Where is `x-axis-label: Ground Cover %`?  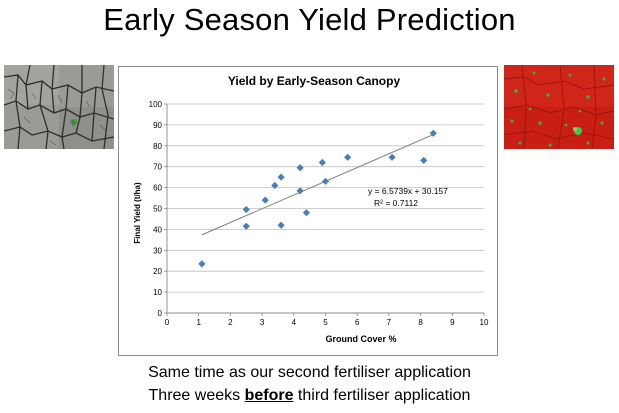
x-axis-label: Ground Cover % is located at coordinates (360, 339).